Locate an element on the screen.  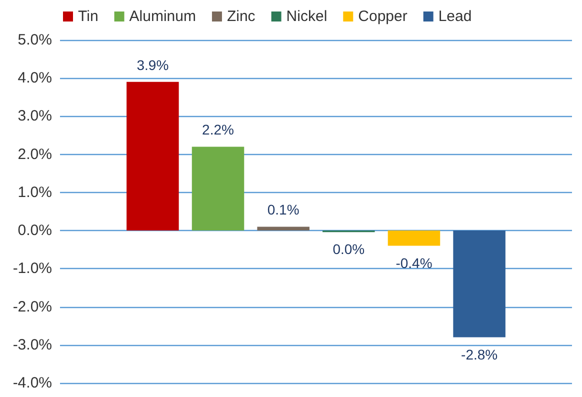
legend-label: Copper is located at coordinates (383, 16).